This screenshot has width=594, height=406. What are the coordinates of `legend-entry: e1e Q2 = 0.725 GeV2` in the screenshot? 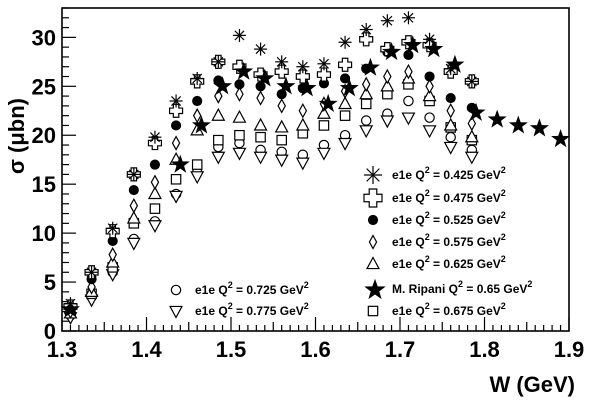 It's located at (239, 288).